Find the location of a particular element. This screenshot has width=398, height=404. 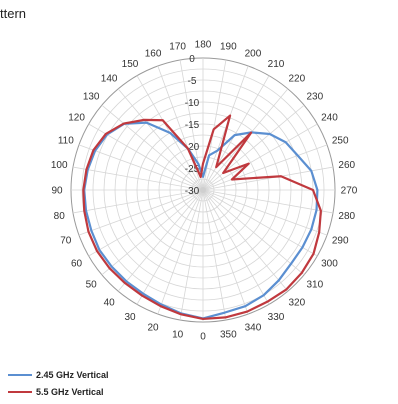

angle-tick-label: 80 is located at coordinates (60, 216).